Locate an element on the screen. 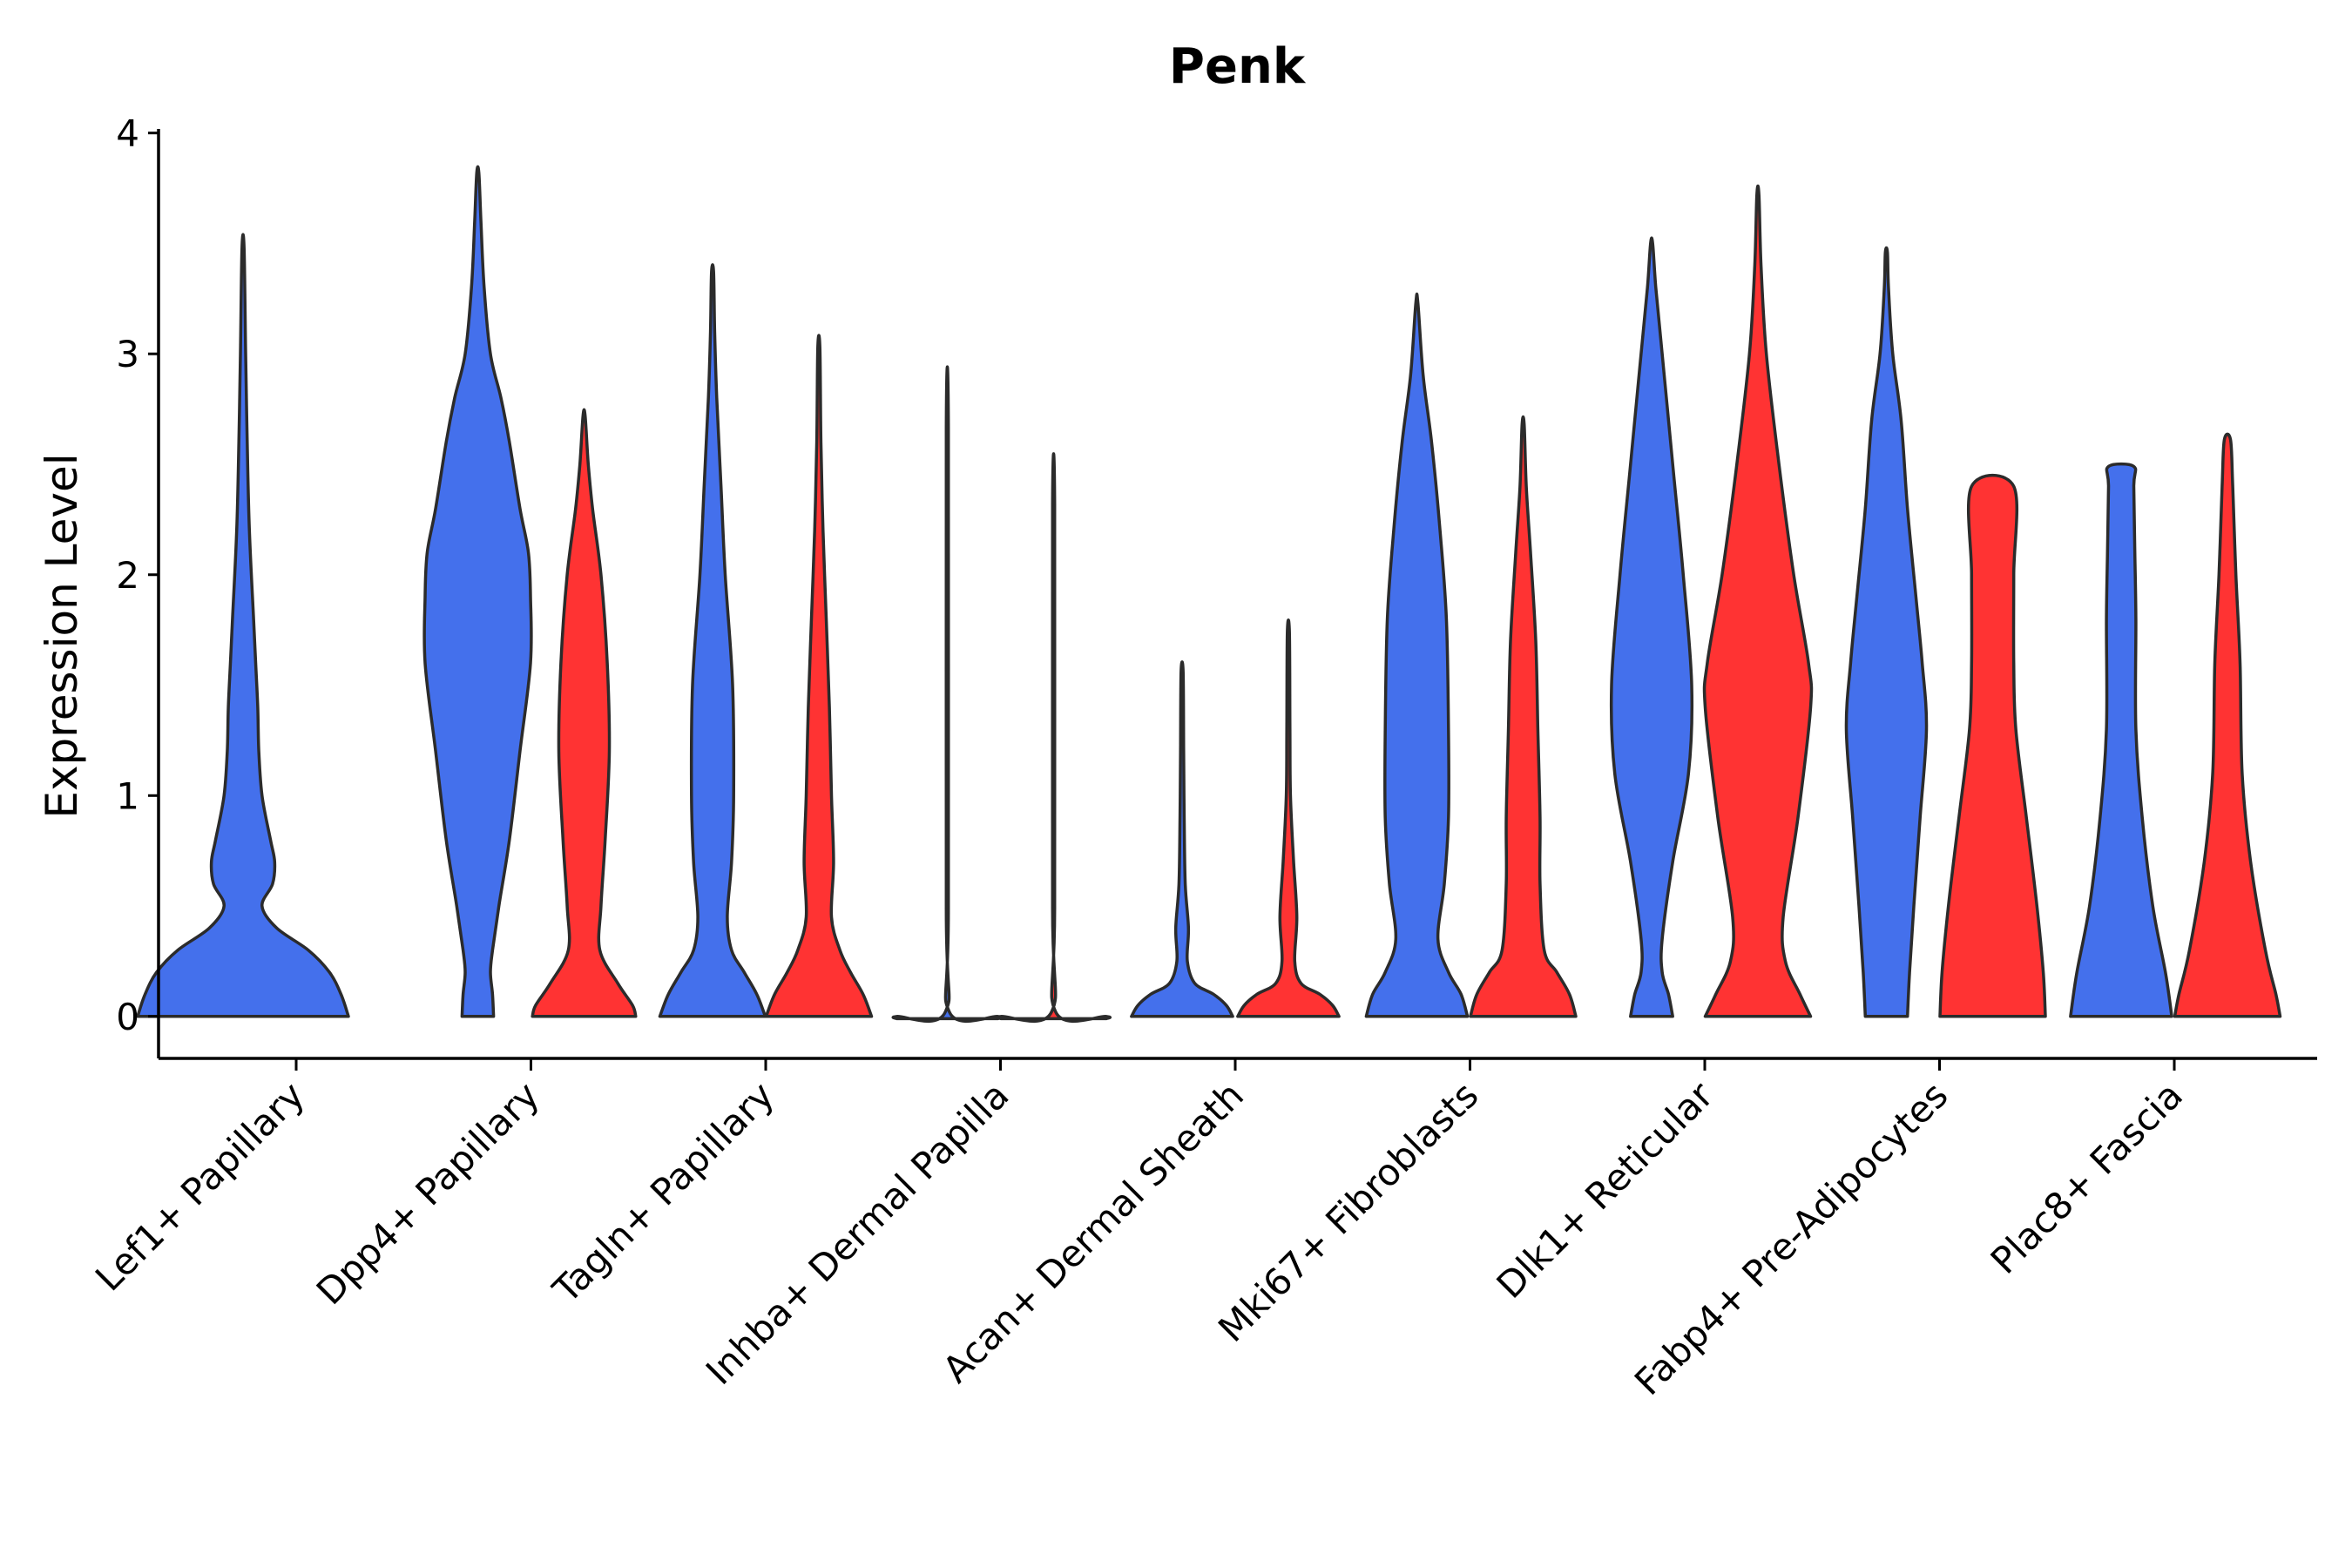 Image resolution: width=2352 pixels, height=1568 pixels. y-tick-label: 2 is located at coordinates (127, 575).